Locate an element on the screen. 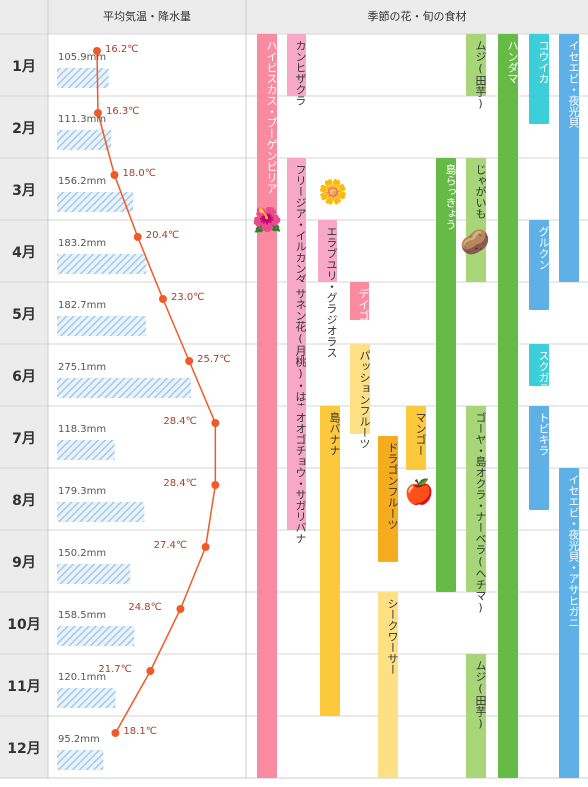 This screenshot has width=588, height=787. seasonal-band: カンヒザクラ is located at coordinates (297, 70).